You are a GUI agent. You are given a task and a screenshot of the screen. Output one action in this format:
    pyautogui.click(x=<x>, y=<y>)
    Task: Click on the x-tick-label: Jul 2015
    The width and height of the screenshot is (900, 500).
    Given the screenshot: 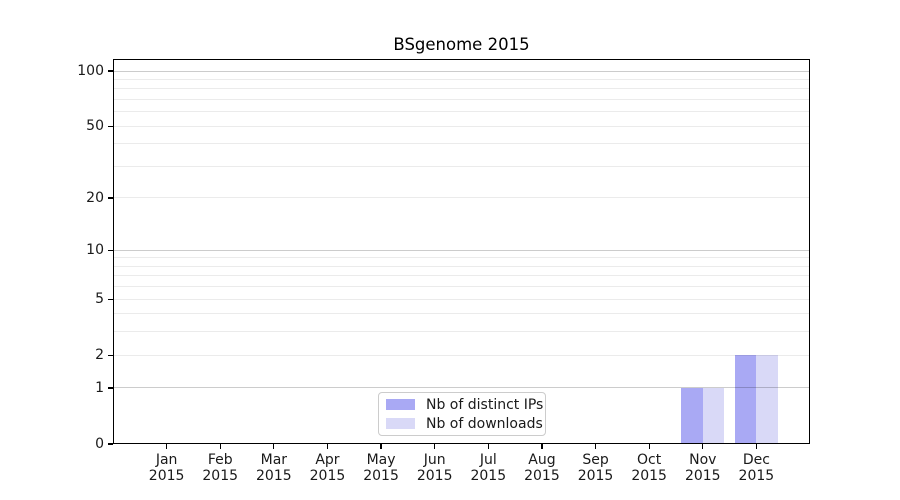 What is the action you would take?
    pyautogui.click(x=488, y=468)
    